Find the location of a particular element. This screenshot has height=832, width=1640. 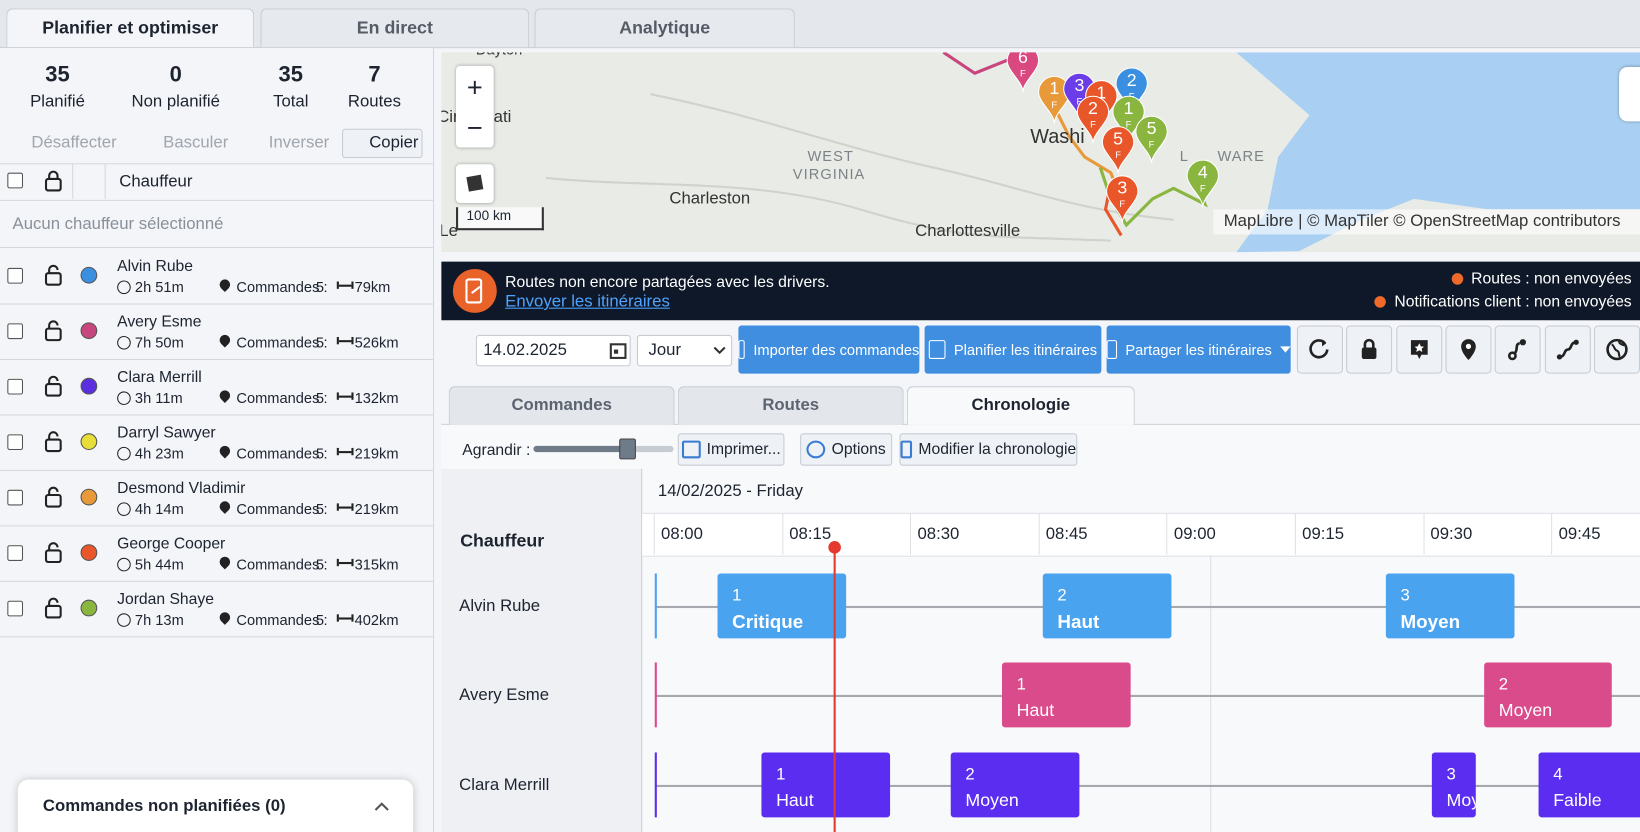

main-tab: En direct is located at coordinates (395, 28).